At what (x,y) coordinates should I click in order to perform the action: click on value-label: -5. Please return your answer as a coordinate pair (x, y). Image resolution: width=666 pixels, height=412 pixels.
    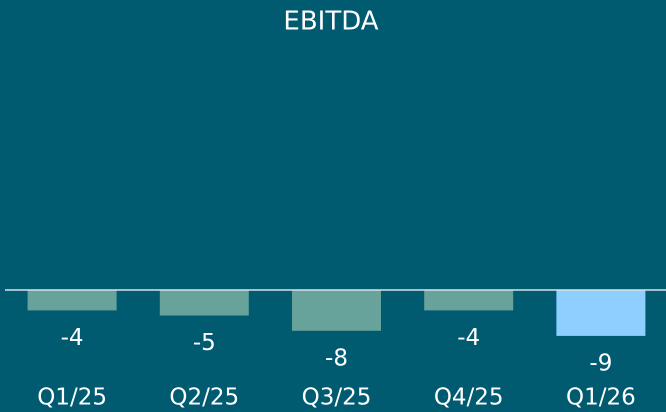
    Looking at the image, I should click on (204, 343).